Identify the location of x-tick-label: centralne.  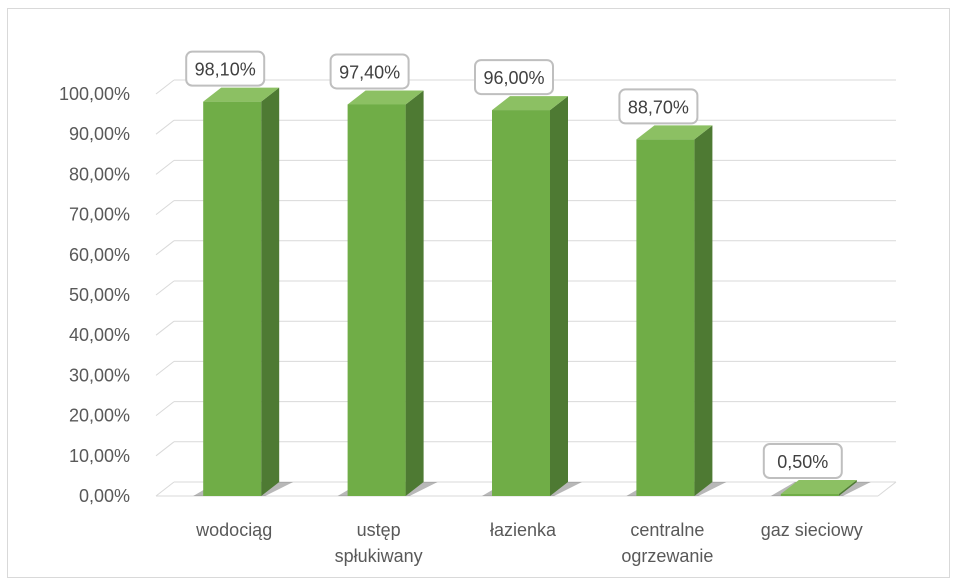
(667, 530).